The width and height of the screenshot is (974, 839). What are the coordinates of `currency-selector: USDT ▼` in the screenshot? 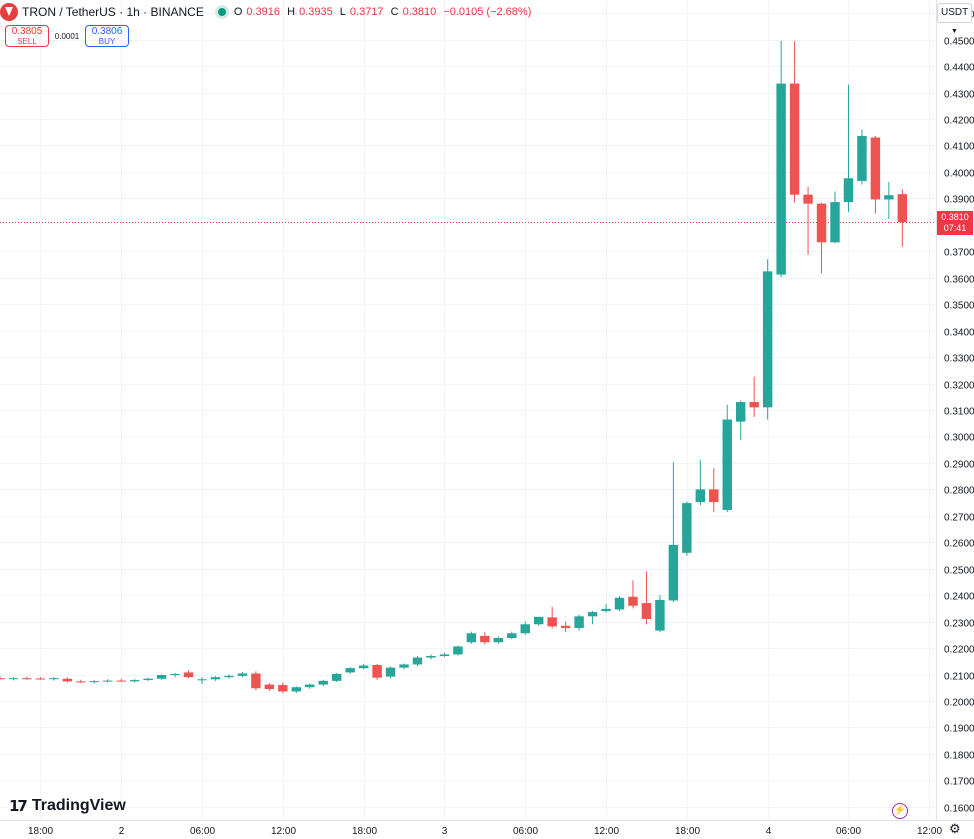 It's located at (954, 19).